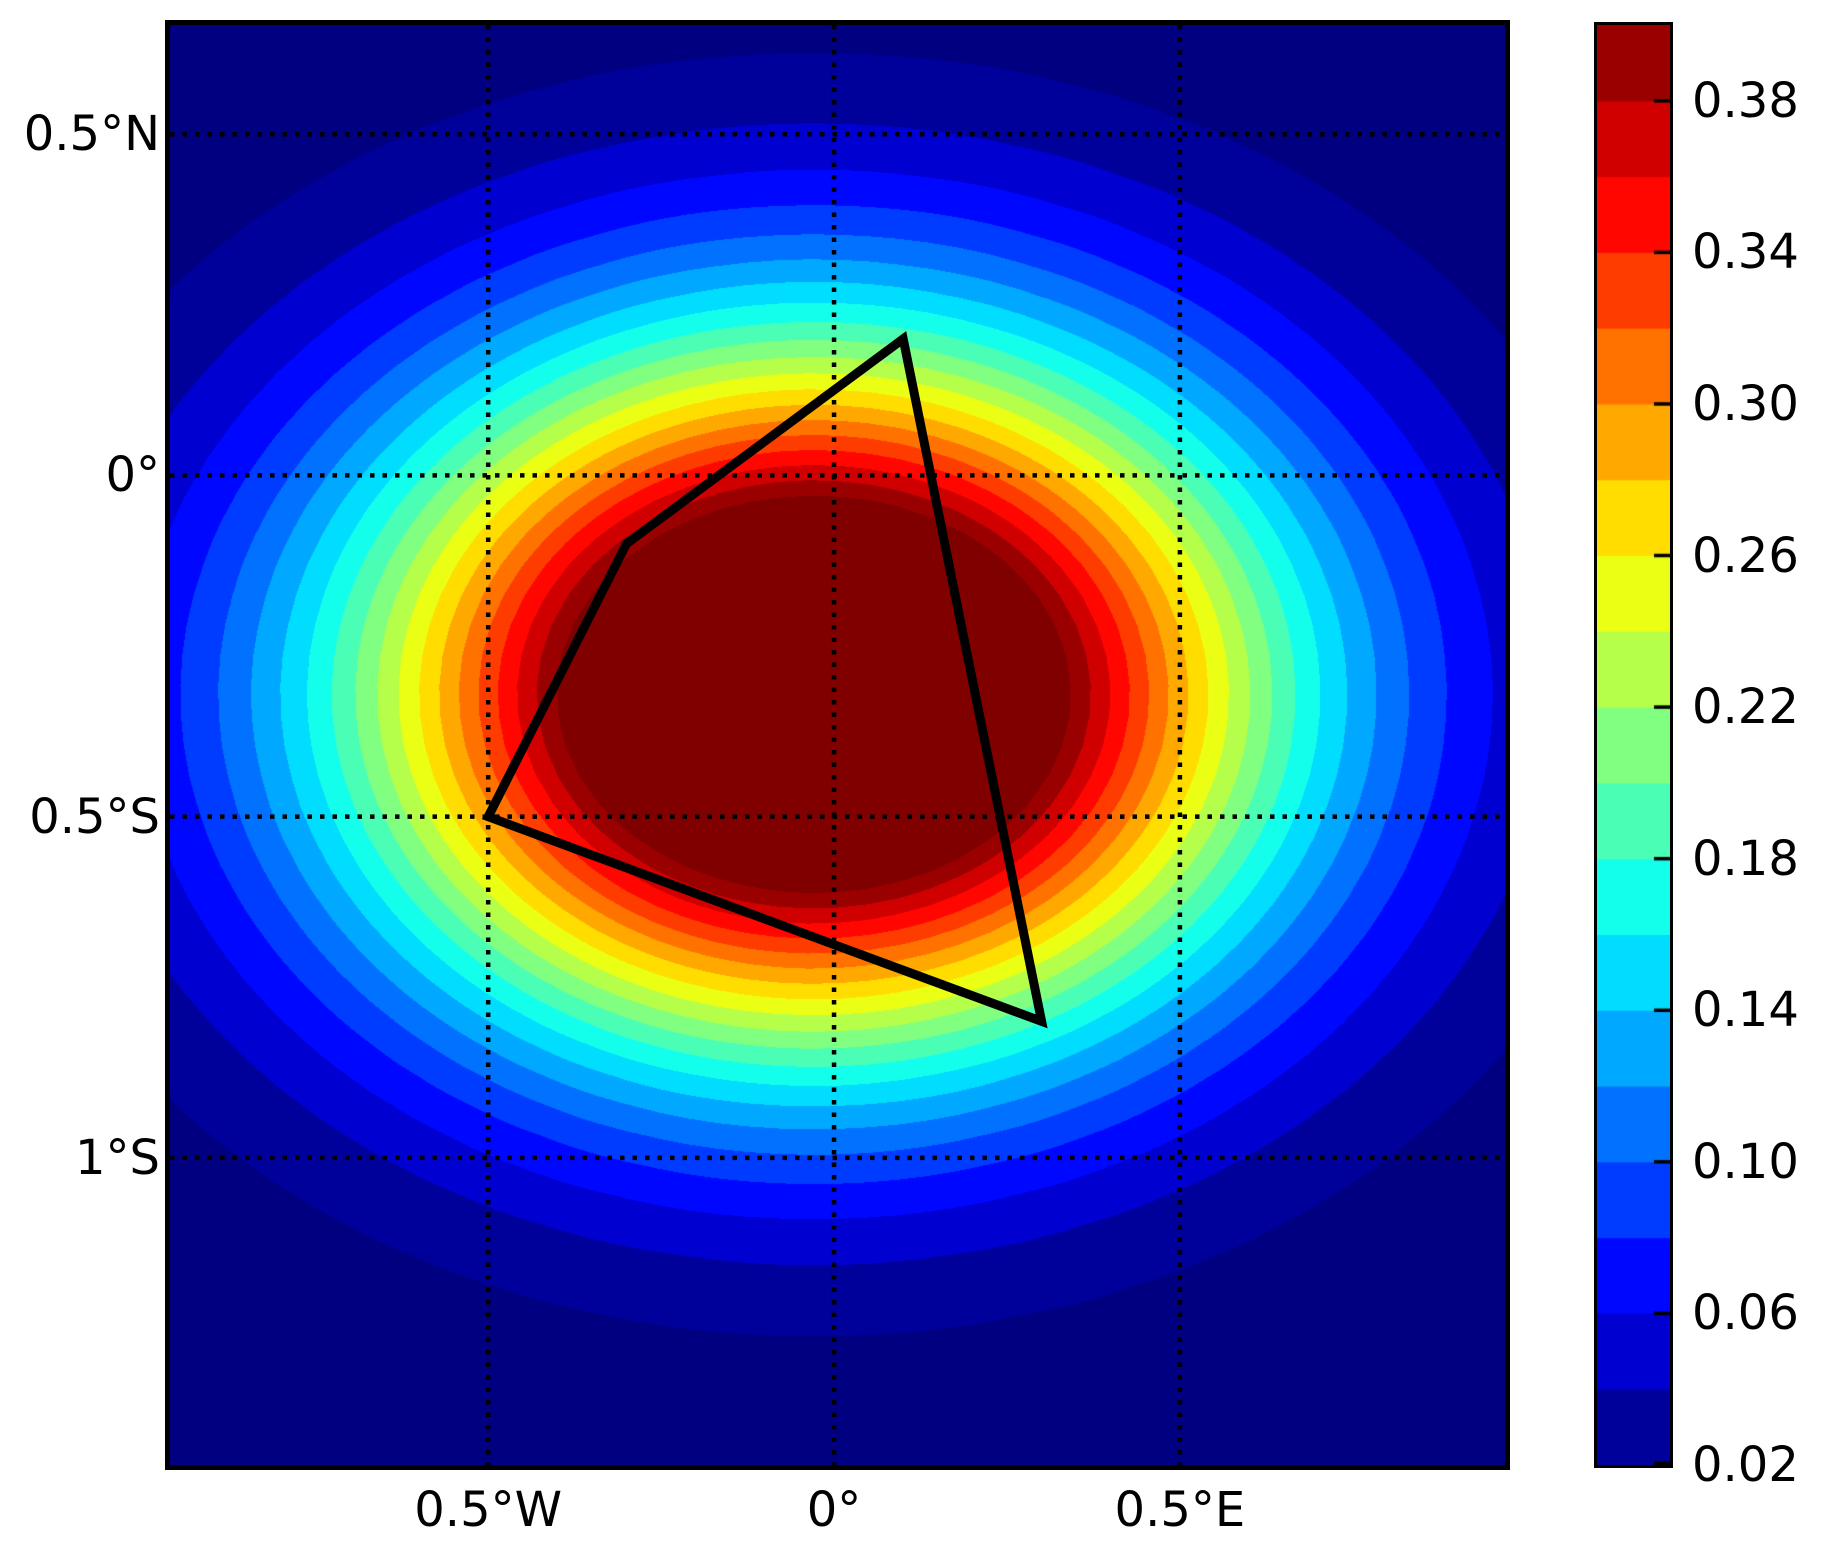  What do you see at coordinates (1745, 1313) in the screenshot?
I see `cb-tick-label-006: 0.06` at bounding box center [1745, 1313].